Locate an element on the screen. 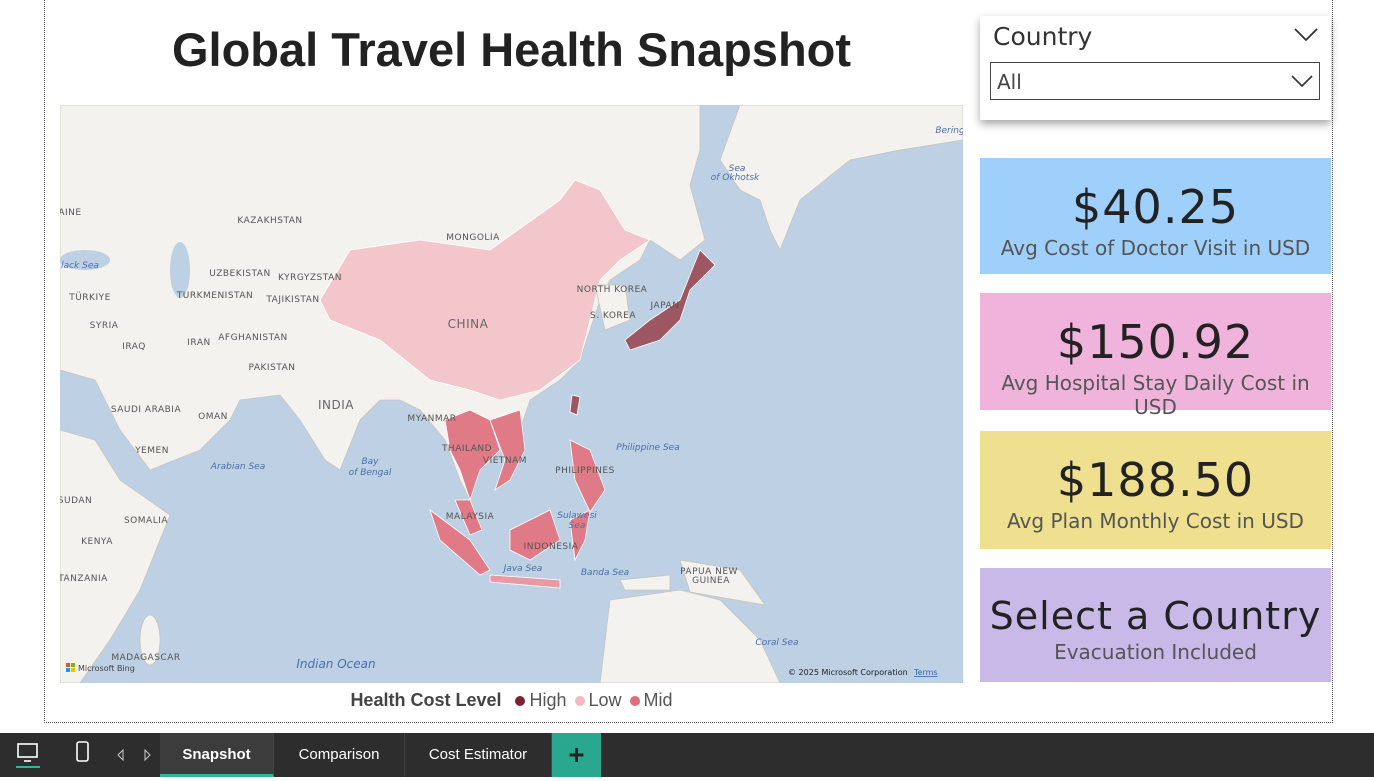  map-country-label: IRAN is located at coordinates (198, 343).